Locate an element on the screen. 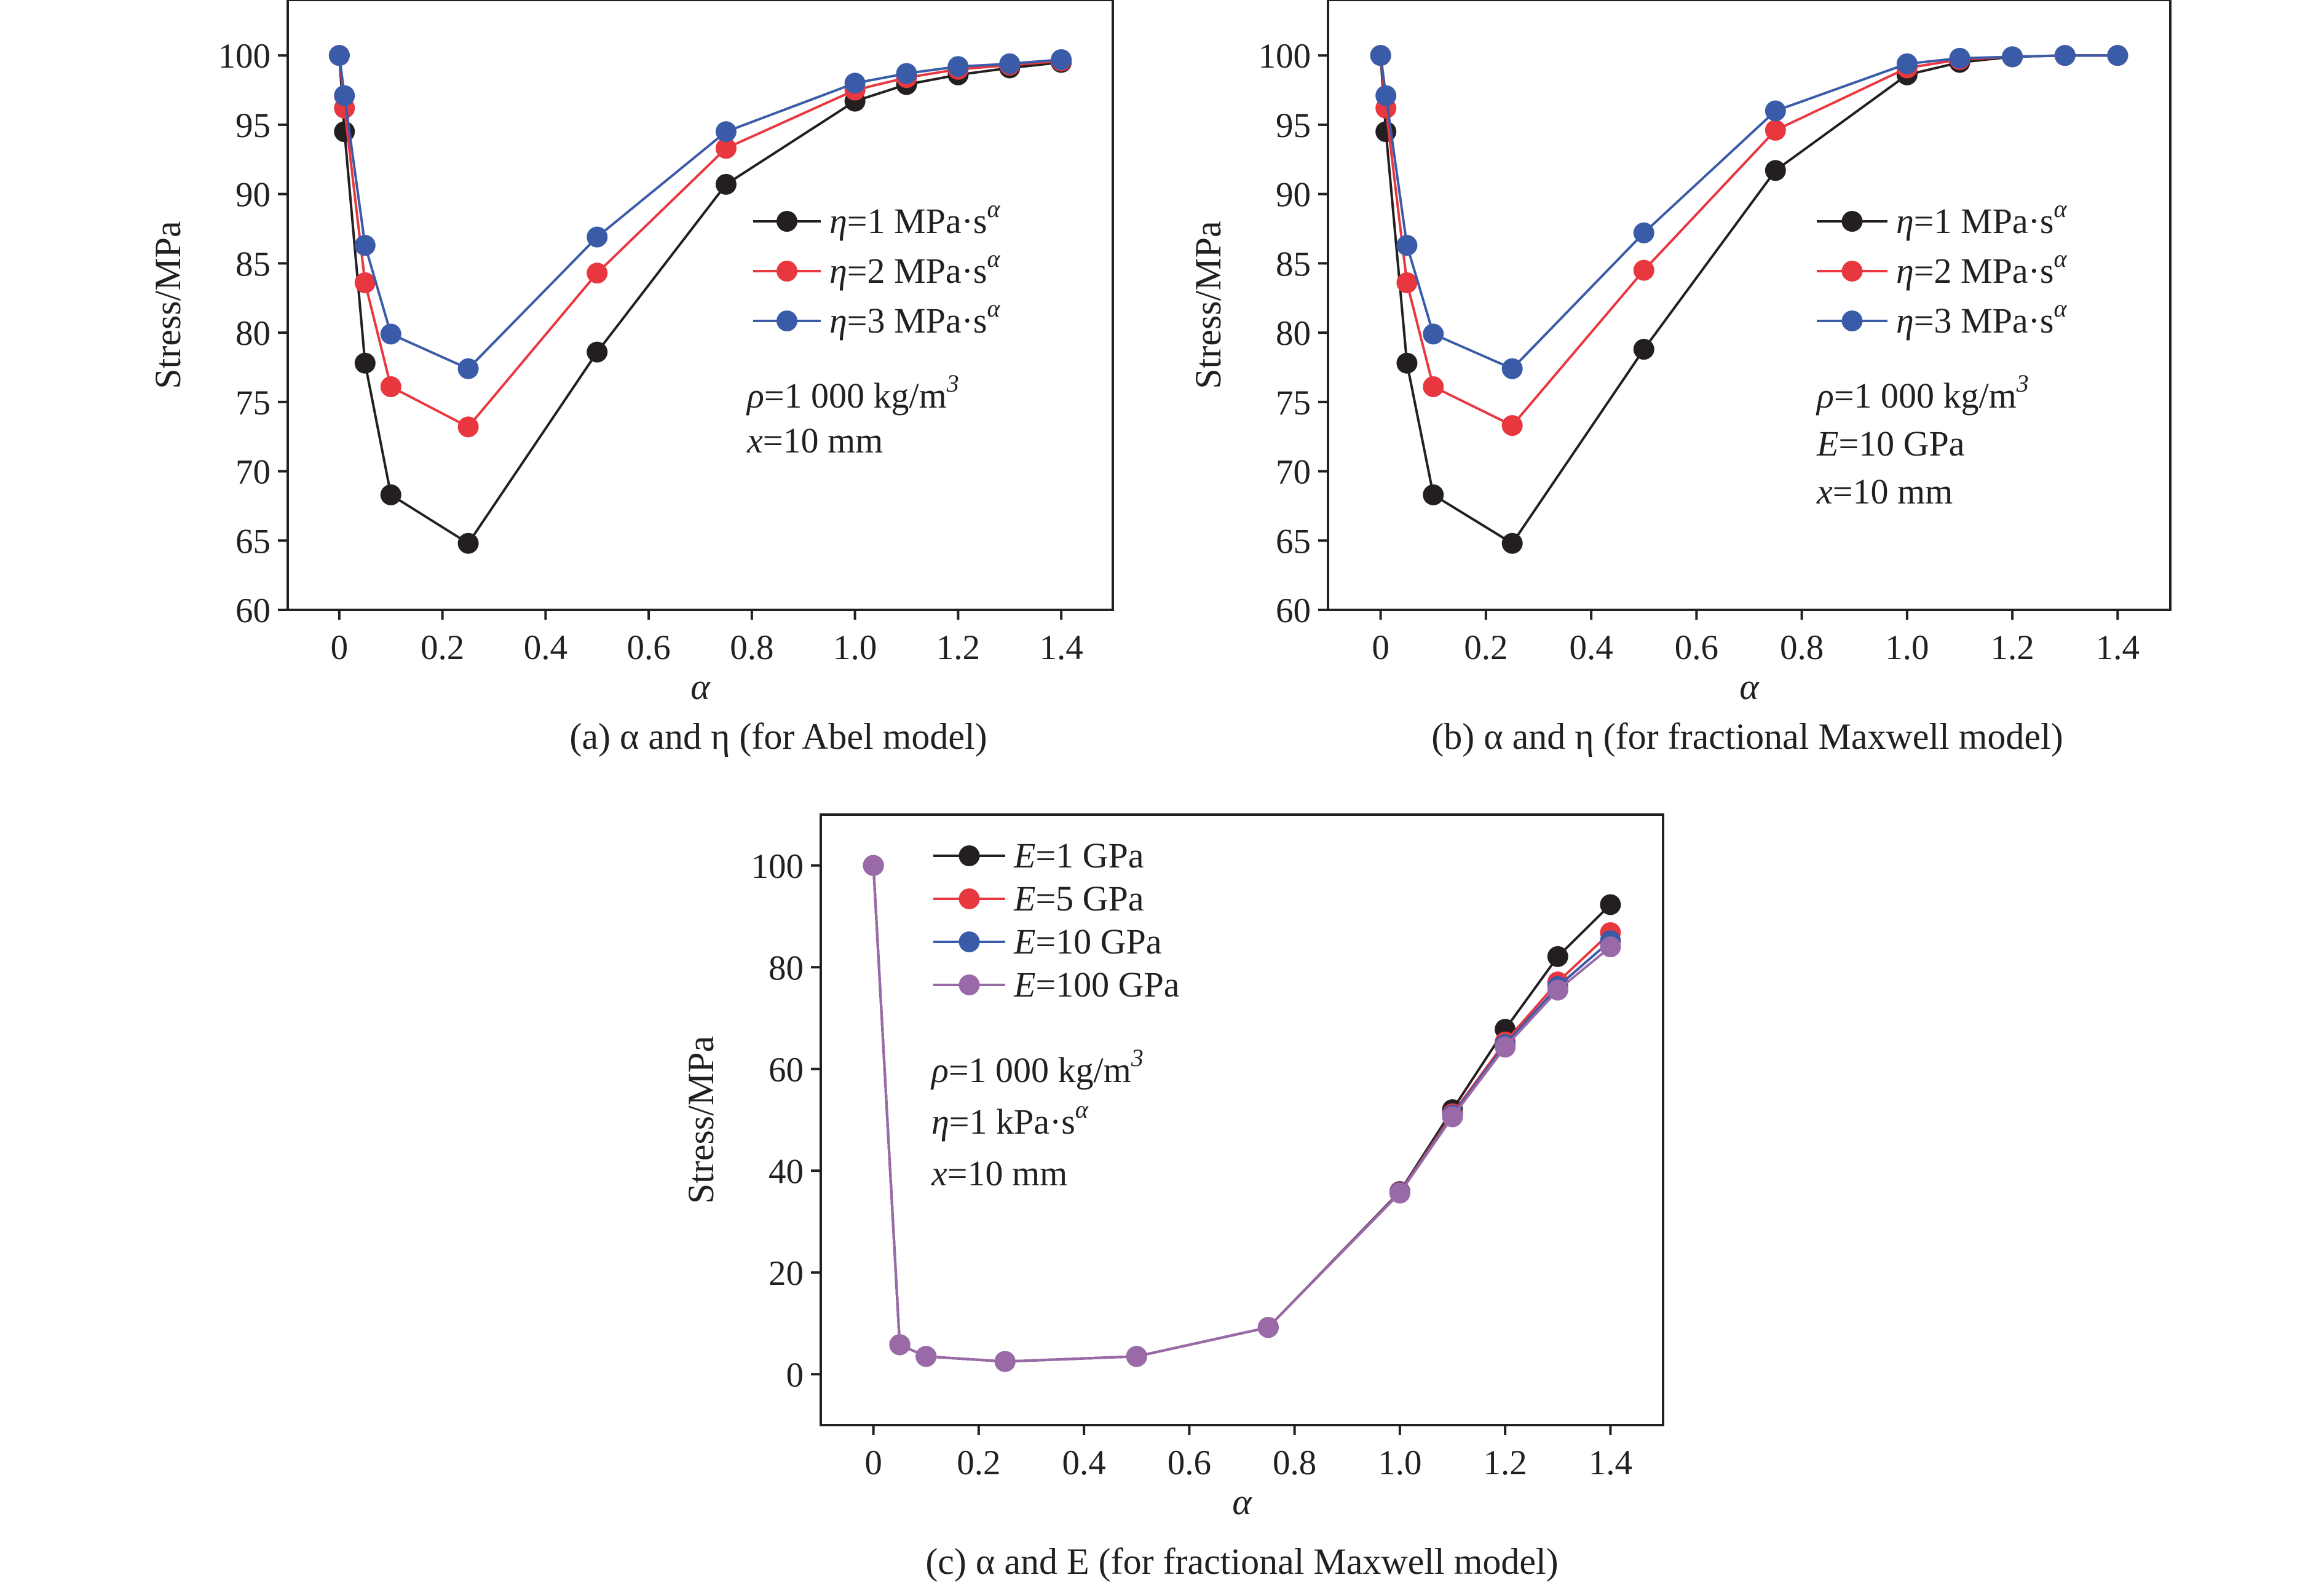 The width and height of the screenshot is (2324, 1588). y-tick-label: 20 is located at coordinates (787, 1273).